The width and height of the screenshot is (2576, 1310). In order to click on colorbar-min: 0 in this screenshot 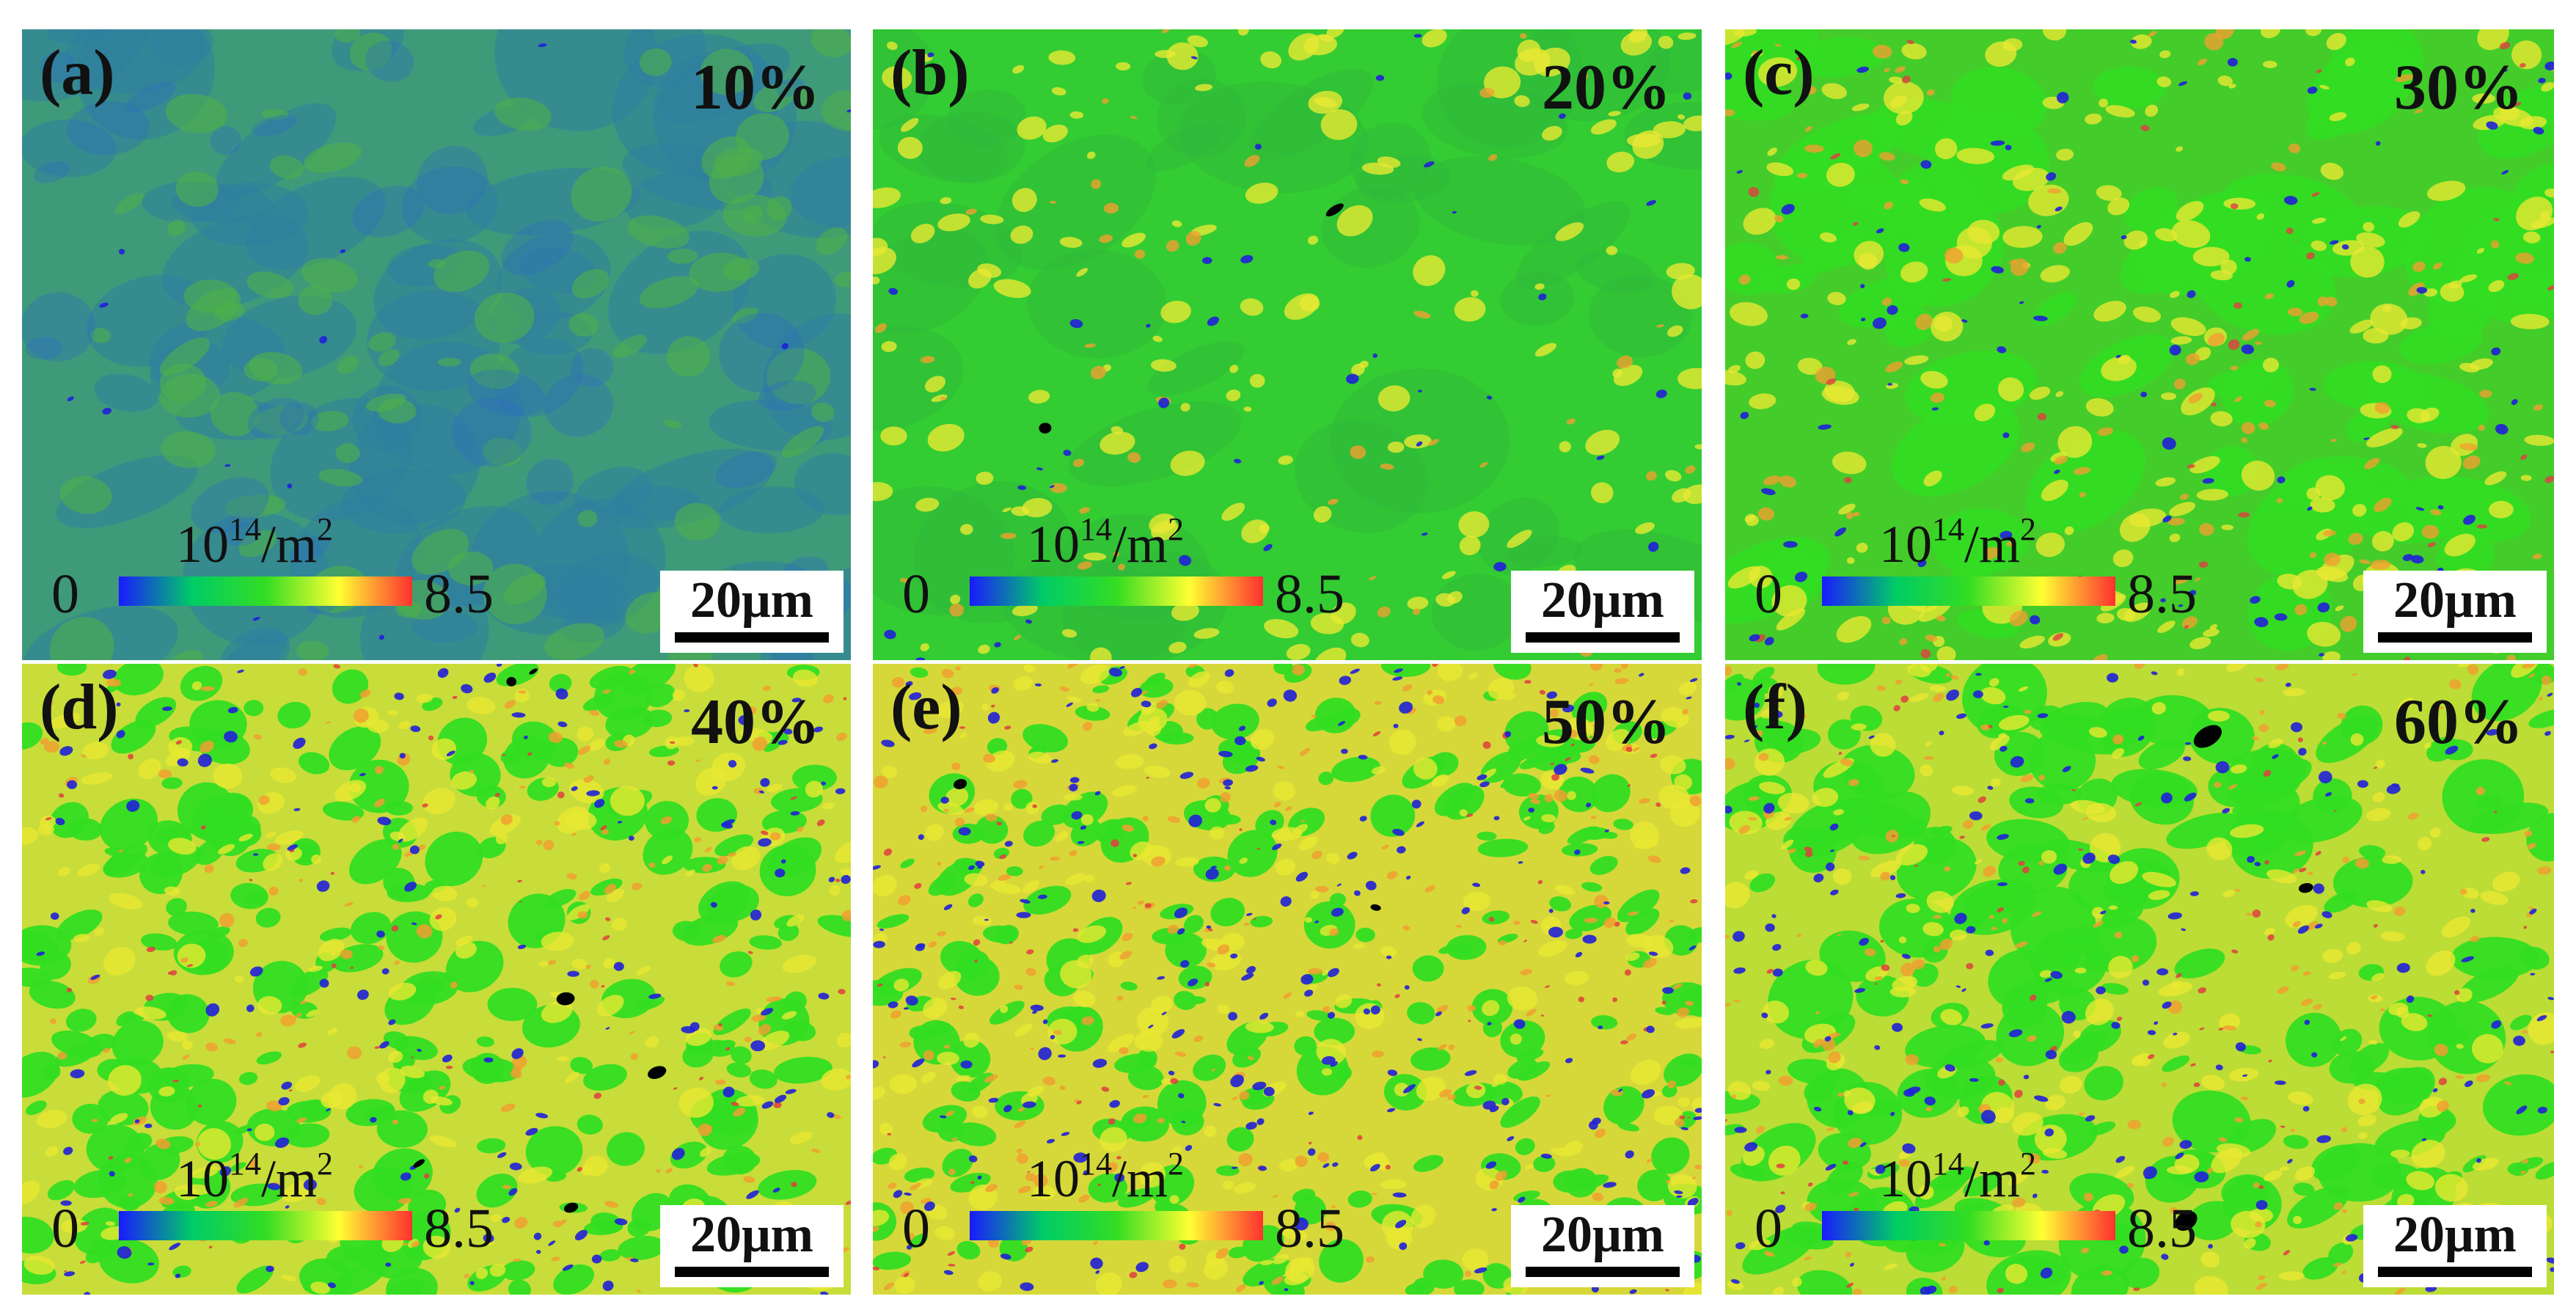, I will do `click(65, 594)`.